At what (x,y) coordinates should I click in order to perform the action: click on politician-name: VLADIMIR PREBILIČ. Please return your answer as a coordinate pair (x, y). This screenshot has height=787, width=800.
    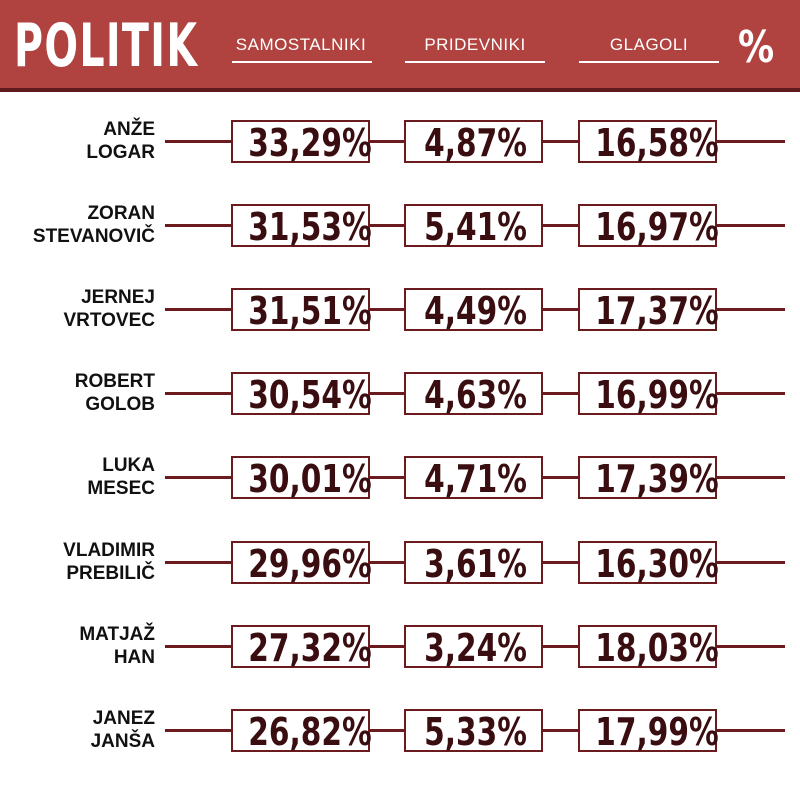
    Looking at the image, I should click on (82, 562).